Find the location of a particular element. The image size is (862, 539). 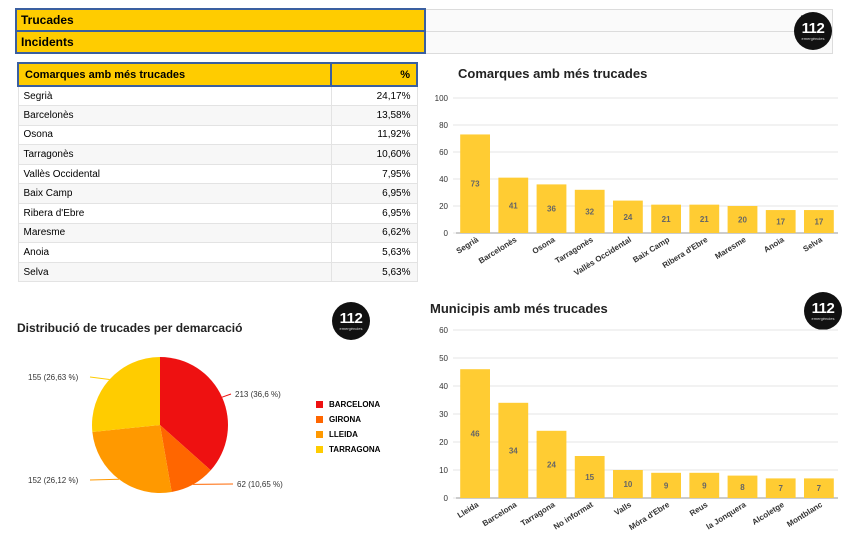

chart-title-comarques: Comarques amb més trucades is located at coordinates (553, 73).